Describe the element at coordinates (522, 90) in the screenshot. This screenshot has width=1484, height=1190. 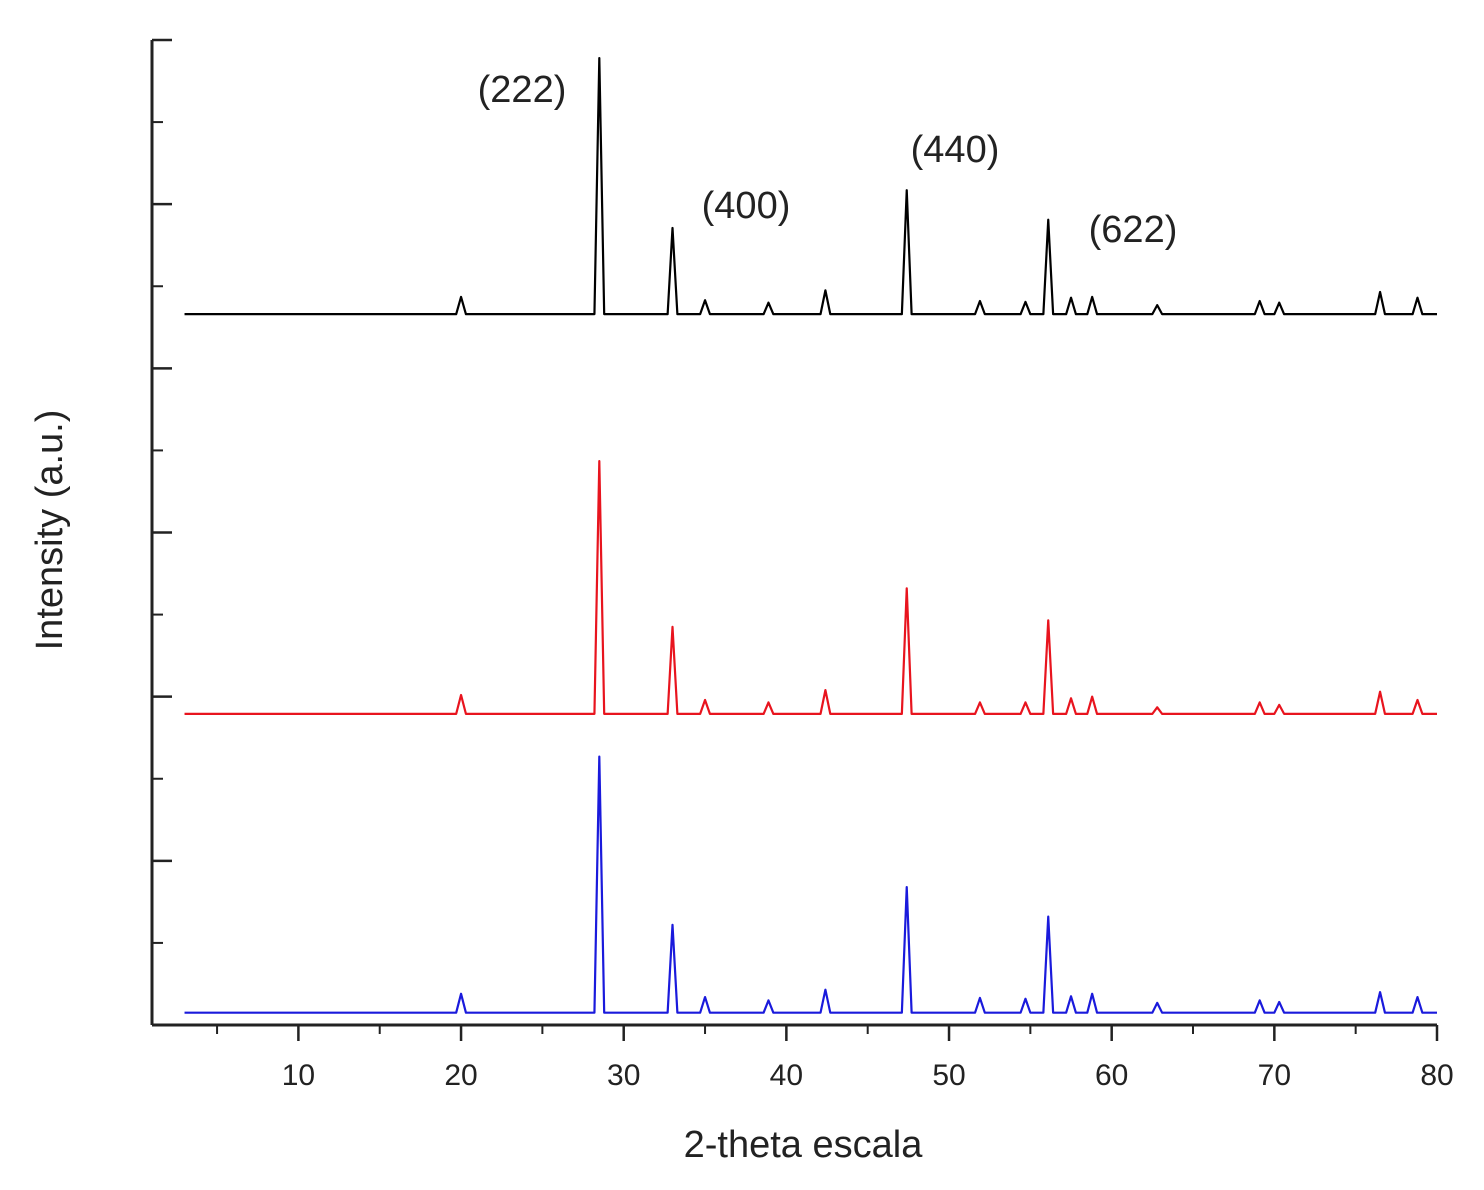
I see `peak-annotation: (222)` at that location.